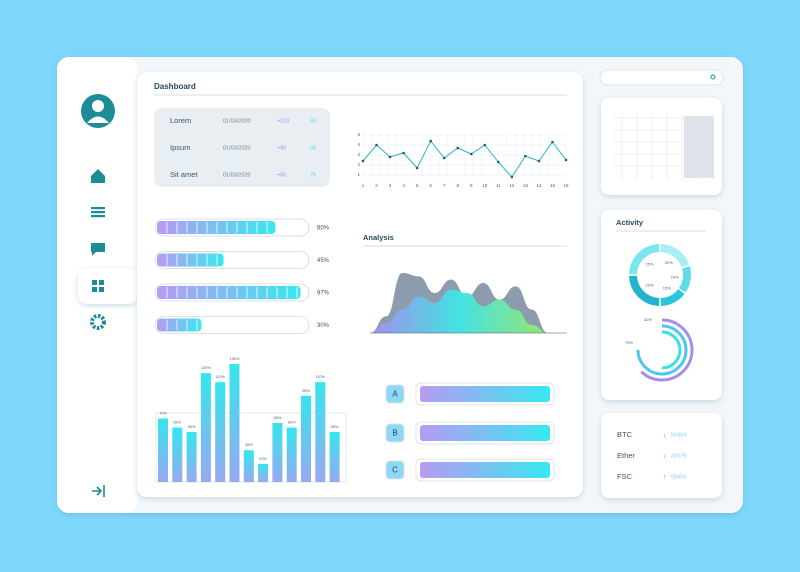 The image size is (800, 572). I want to click on x-tick-label: 1, so click(363, 185).